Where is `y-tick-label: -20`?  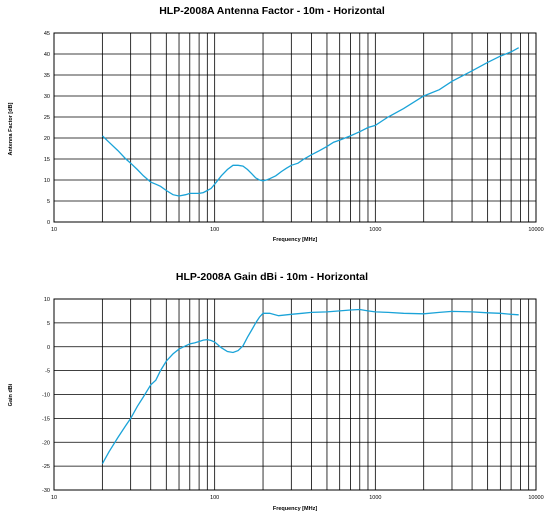 y-tick-label: -20 is located at coordinates (46, 443).